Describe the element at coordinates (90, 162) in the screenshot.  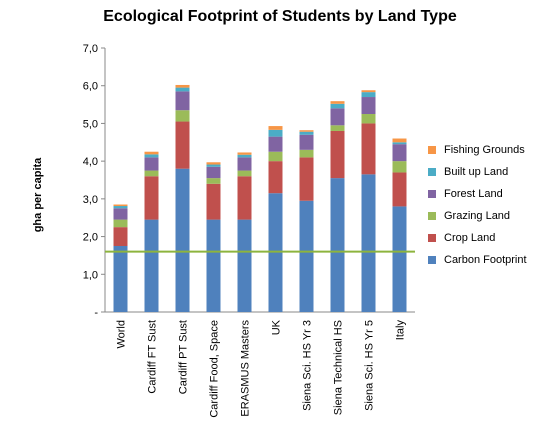
I see `y-tick-label: 4,0` at that location.